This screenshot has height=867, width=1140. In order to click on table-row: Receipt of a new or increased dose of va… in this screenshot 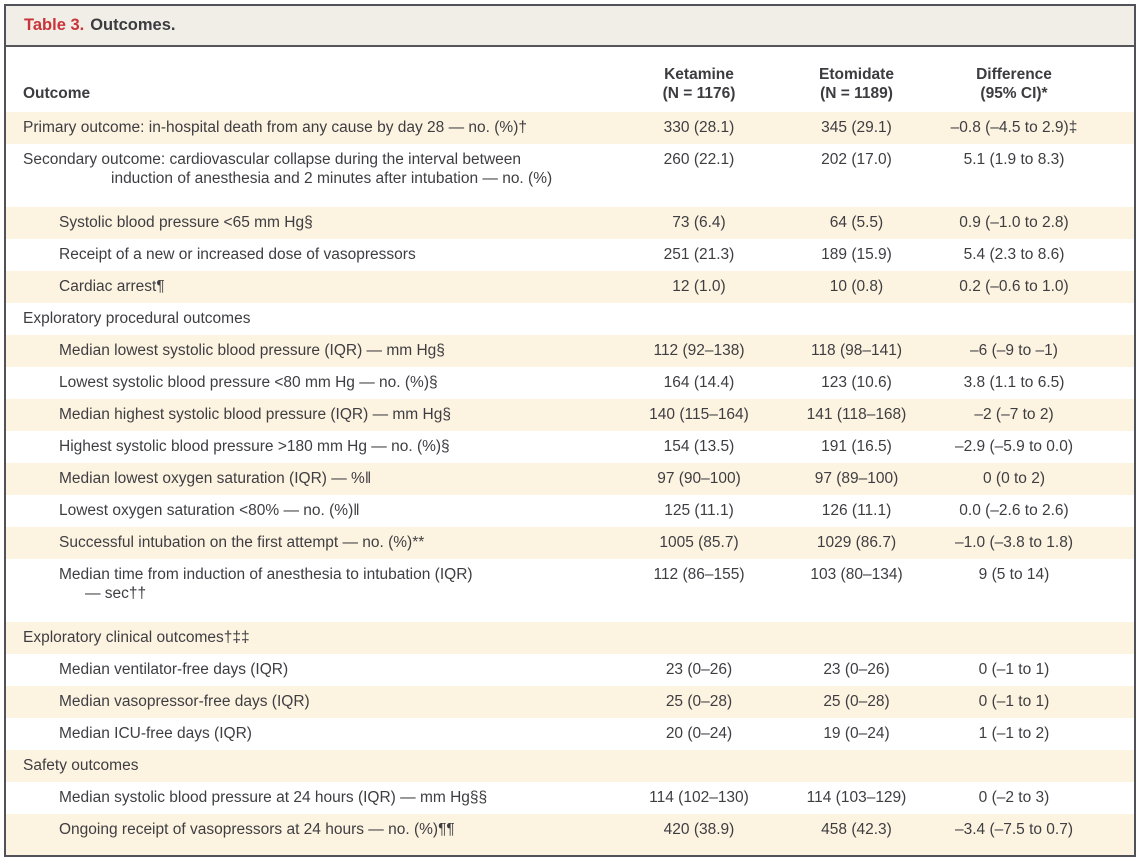, I will do `click(570, 255)`.